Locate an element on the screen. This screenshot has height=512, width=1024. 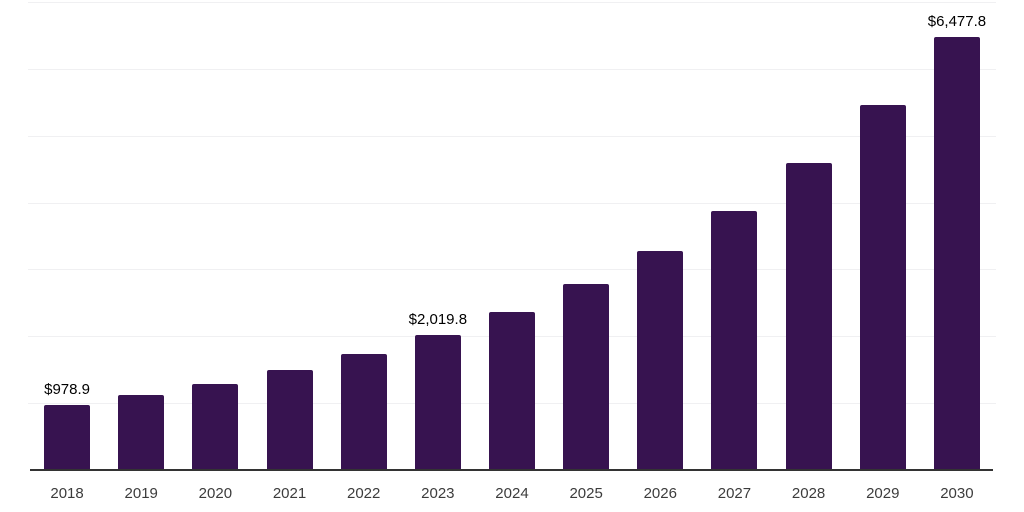
bar-2023 is located at coordinates (437, 402).